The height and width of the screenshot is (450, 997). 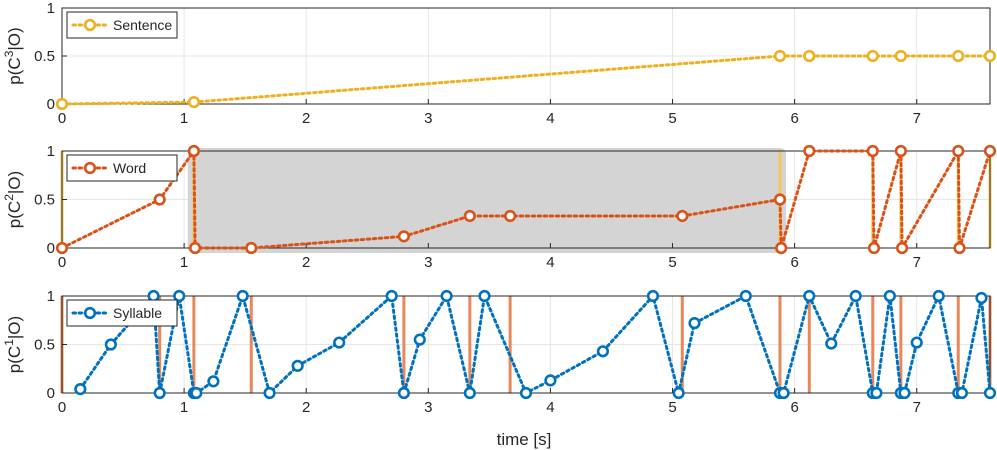 I want to click on y-axis-label: p(C1|O), so click(x=13, y=344).